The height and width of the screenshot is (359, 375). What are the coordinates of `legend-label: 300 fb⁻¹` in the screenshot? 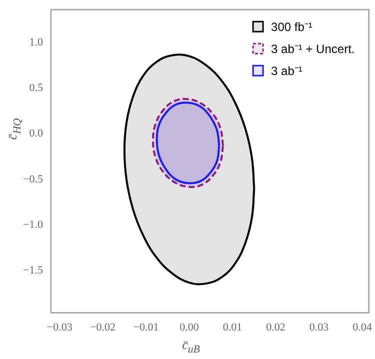 It's located at (291, 27).